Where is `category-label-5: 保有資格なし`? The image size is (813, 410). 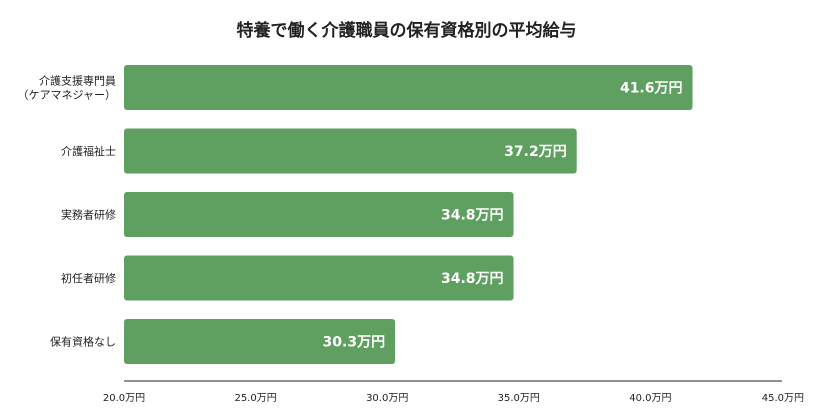
category-label-5: 保有資格なし is located at coordinates (83, 342).